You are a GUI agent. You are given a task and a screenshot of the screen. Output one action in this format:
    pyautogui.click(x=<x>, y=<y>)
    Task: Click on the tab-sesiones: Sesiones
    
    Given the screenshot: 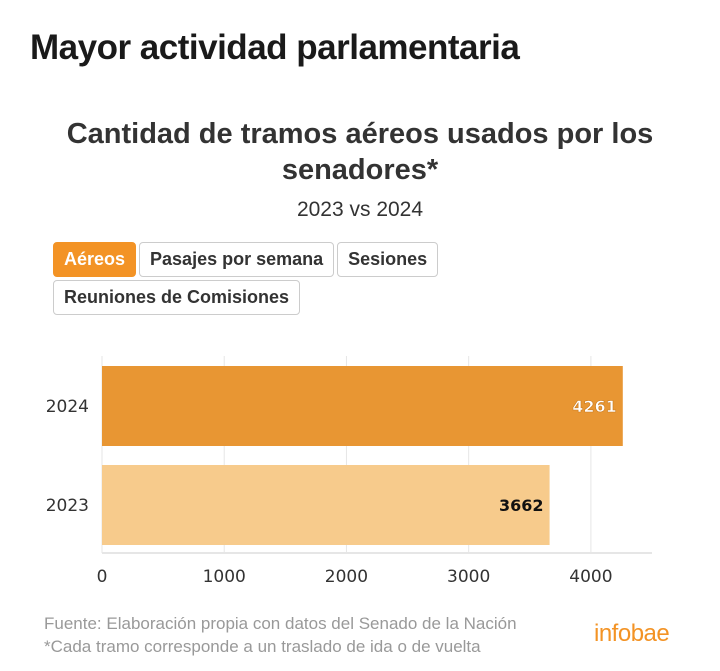 What is the action you would take?
    pyautogui.click(x=388, y=259)
    